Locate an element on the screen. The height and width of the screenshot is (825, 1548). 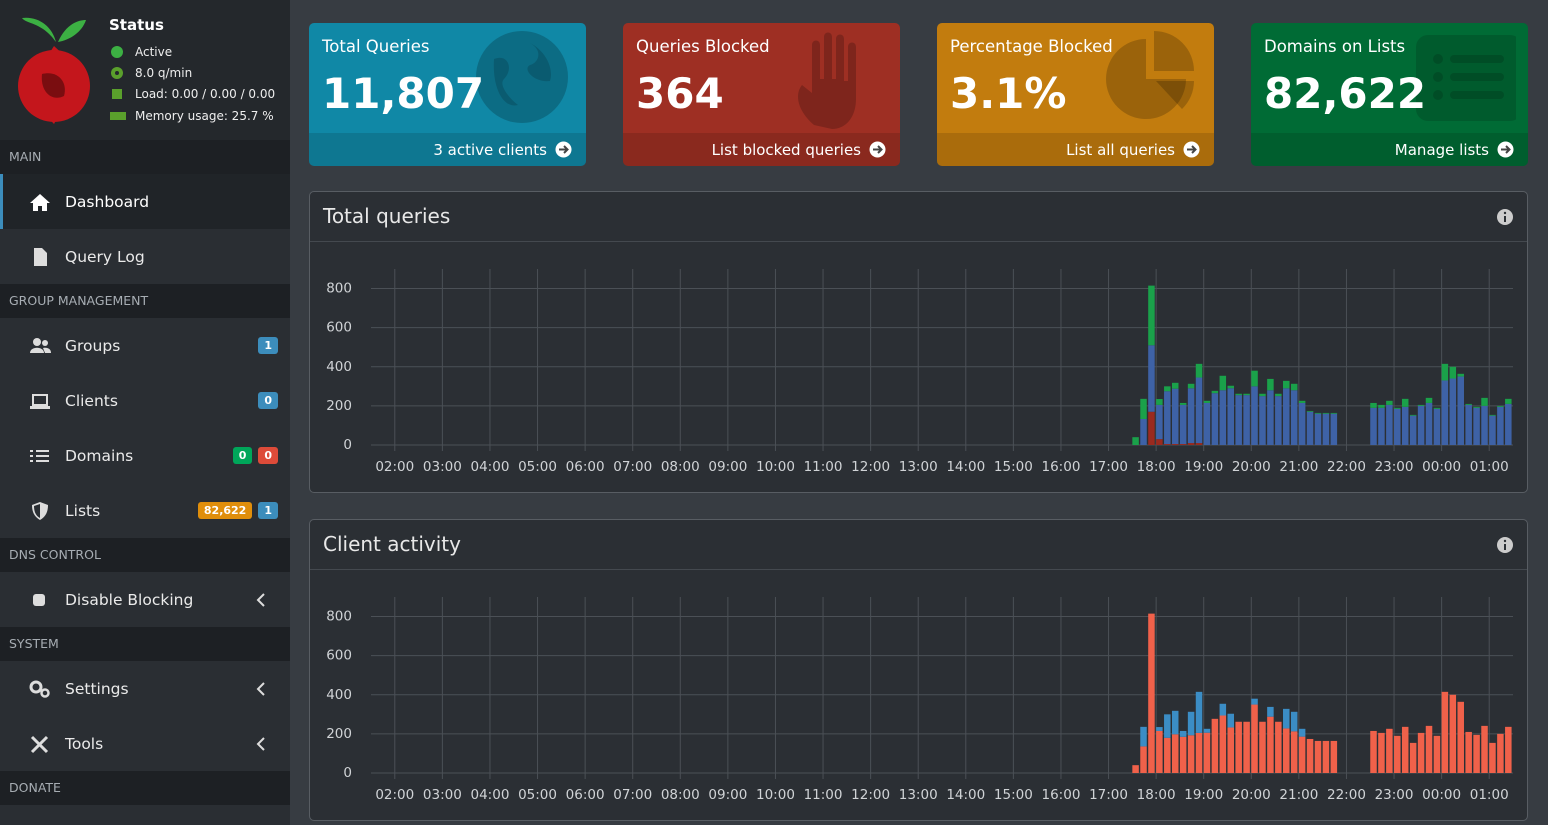
status-icon is located at coordinates (117, 94).